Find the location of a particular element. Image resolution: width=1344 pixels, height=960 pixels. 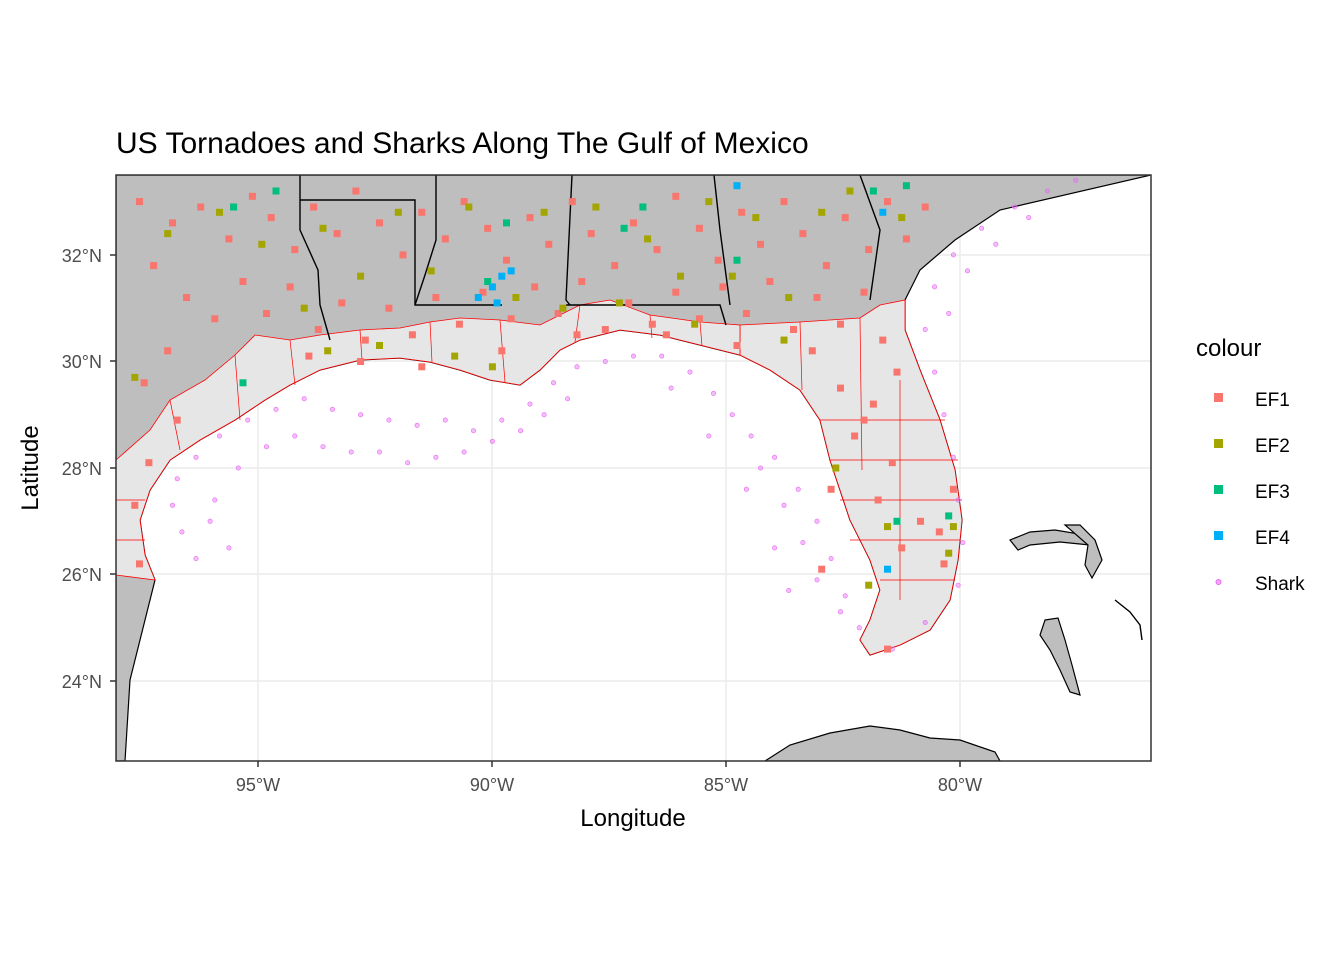

legend: colour EF1 EF2 EF3 EF4 Shark is located at coordinates (1250, 465).